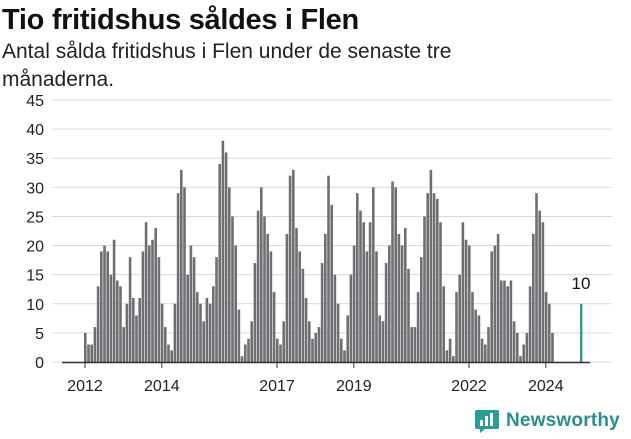 The width and height of the screenshot is (631, 439). Describe the element at coordinates (39, 363) in the screenshot. I see `y-tick-label: 0` at that location.